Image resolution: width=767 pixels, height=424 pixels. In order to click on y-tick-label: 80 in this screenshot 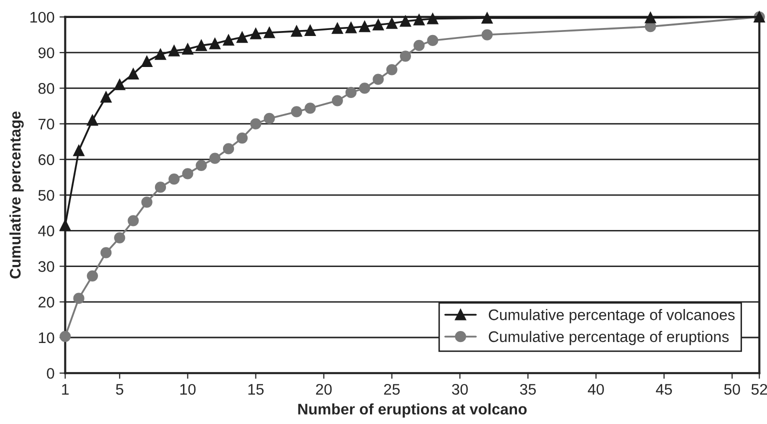, I will do `click(46, 88)`.